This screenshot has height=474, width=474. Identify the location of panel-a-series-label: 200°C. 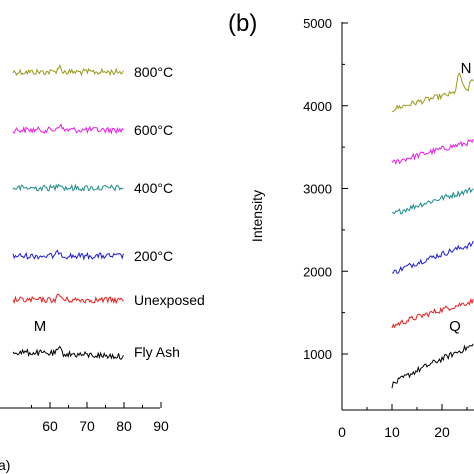
(153, 256).